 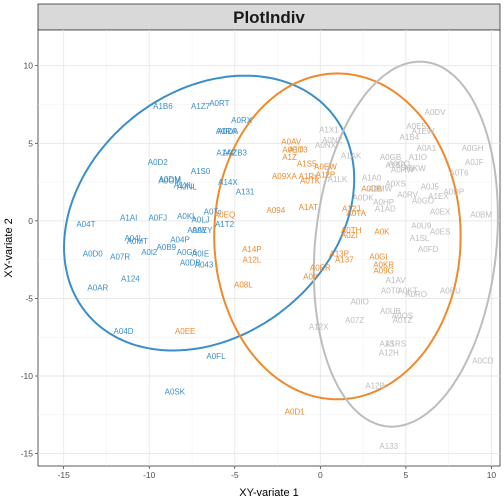 I want to click on point-label: A0Tc, so click(x=213, y=212).